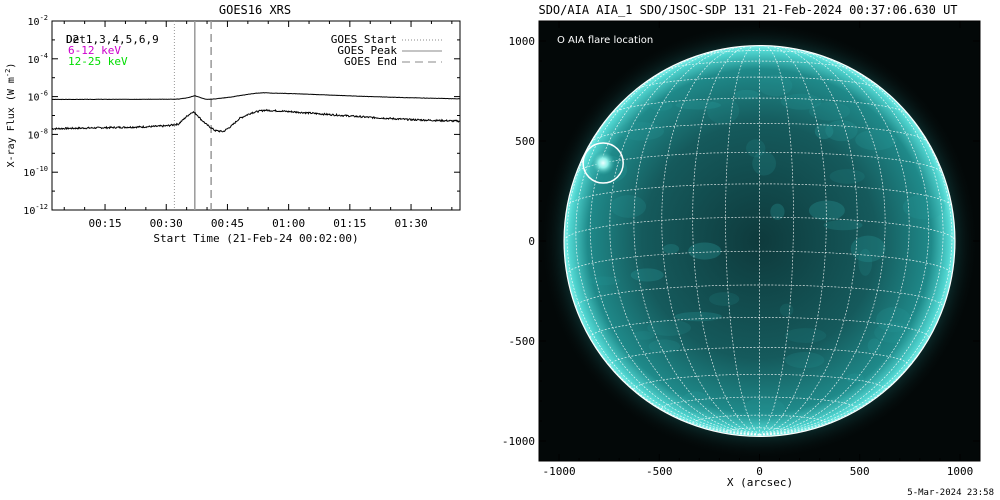 The width and height of the screenshot is (1000, 500). I want to click on goes-xtick-label: 01:15, so click(349, 223).